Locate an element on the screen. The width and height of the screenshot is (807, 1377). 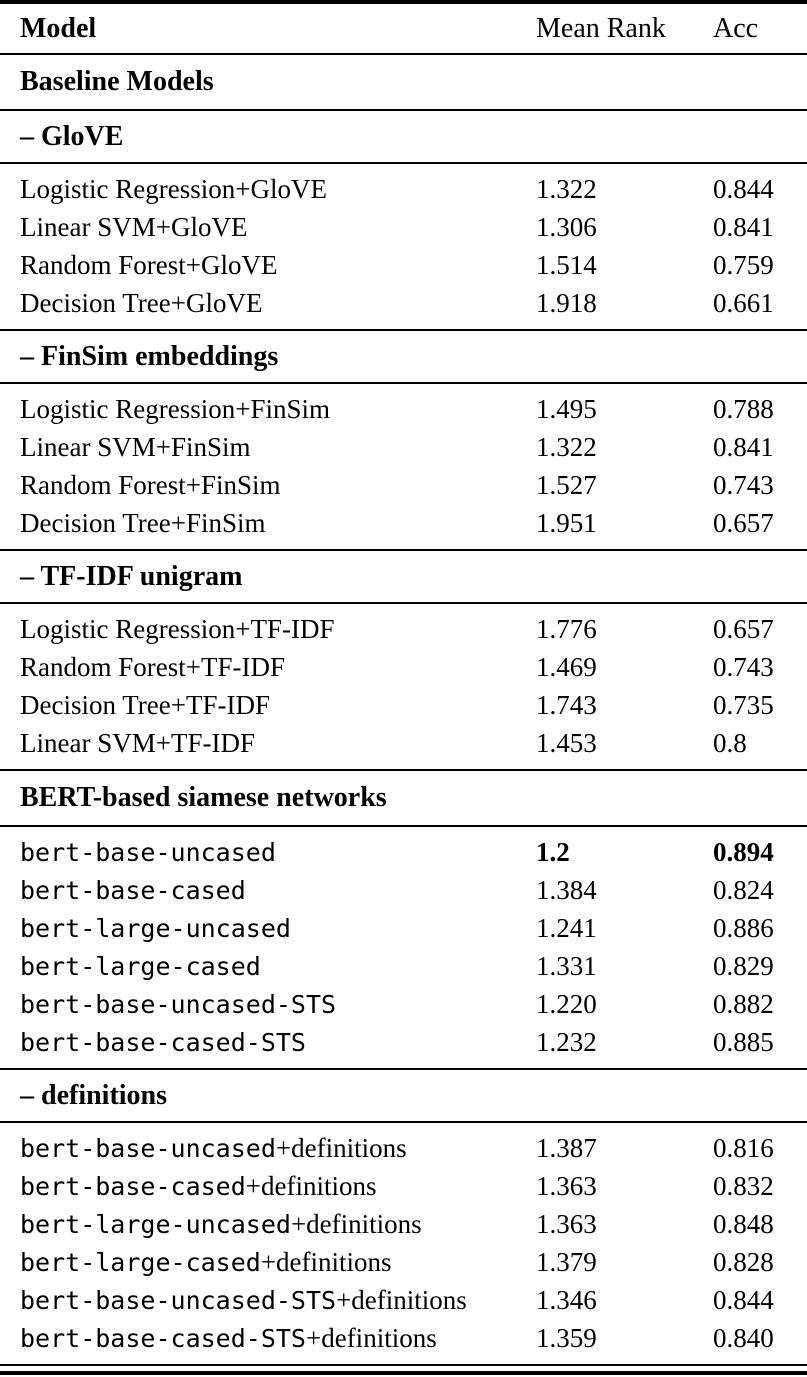
model-cell: bert-base-cased-STS+definitions is located at coordinates (268, 1338).